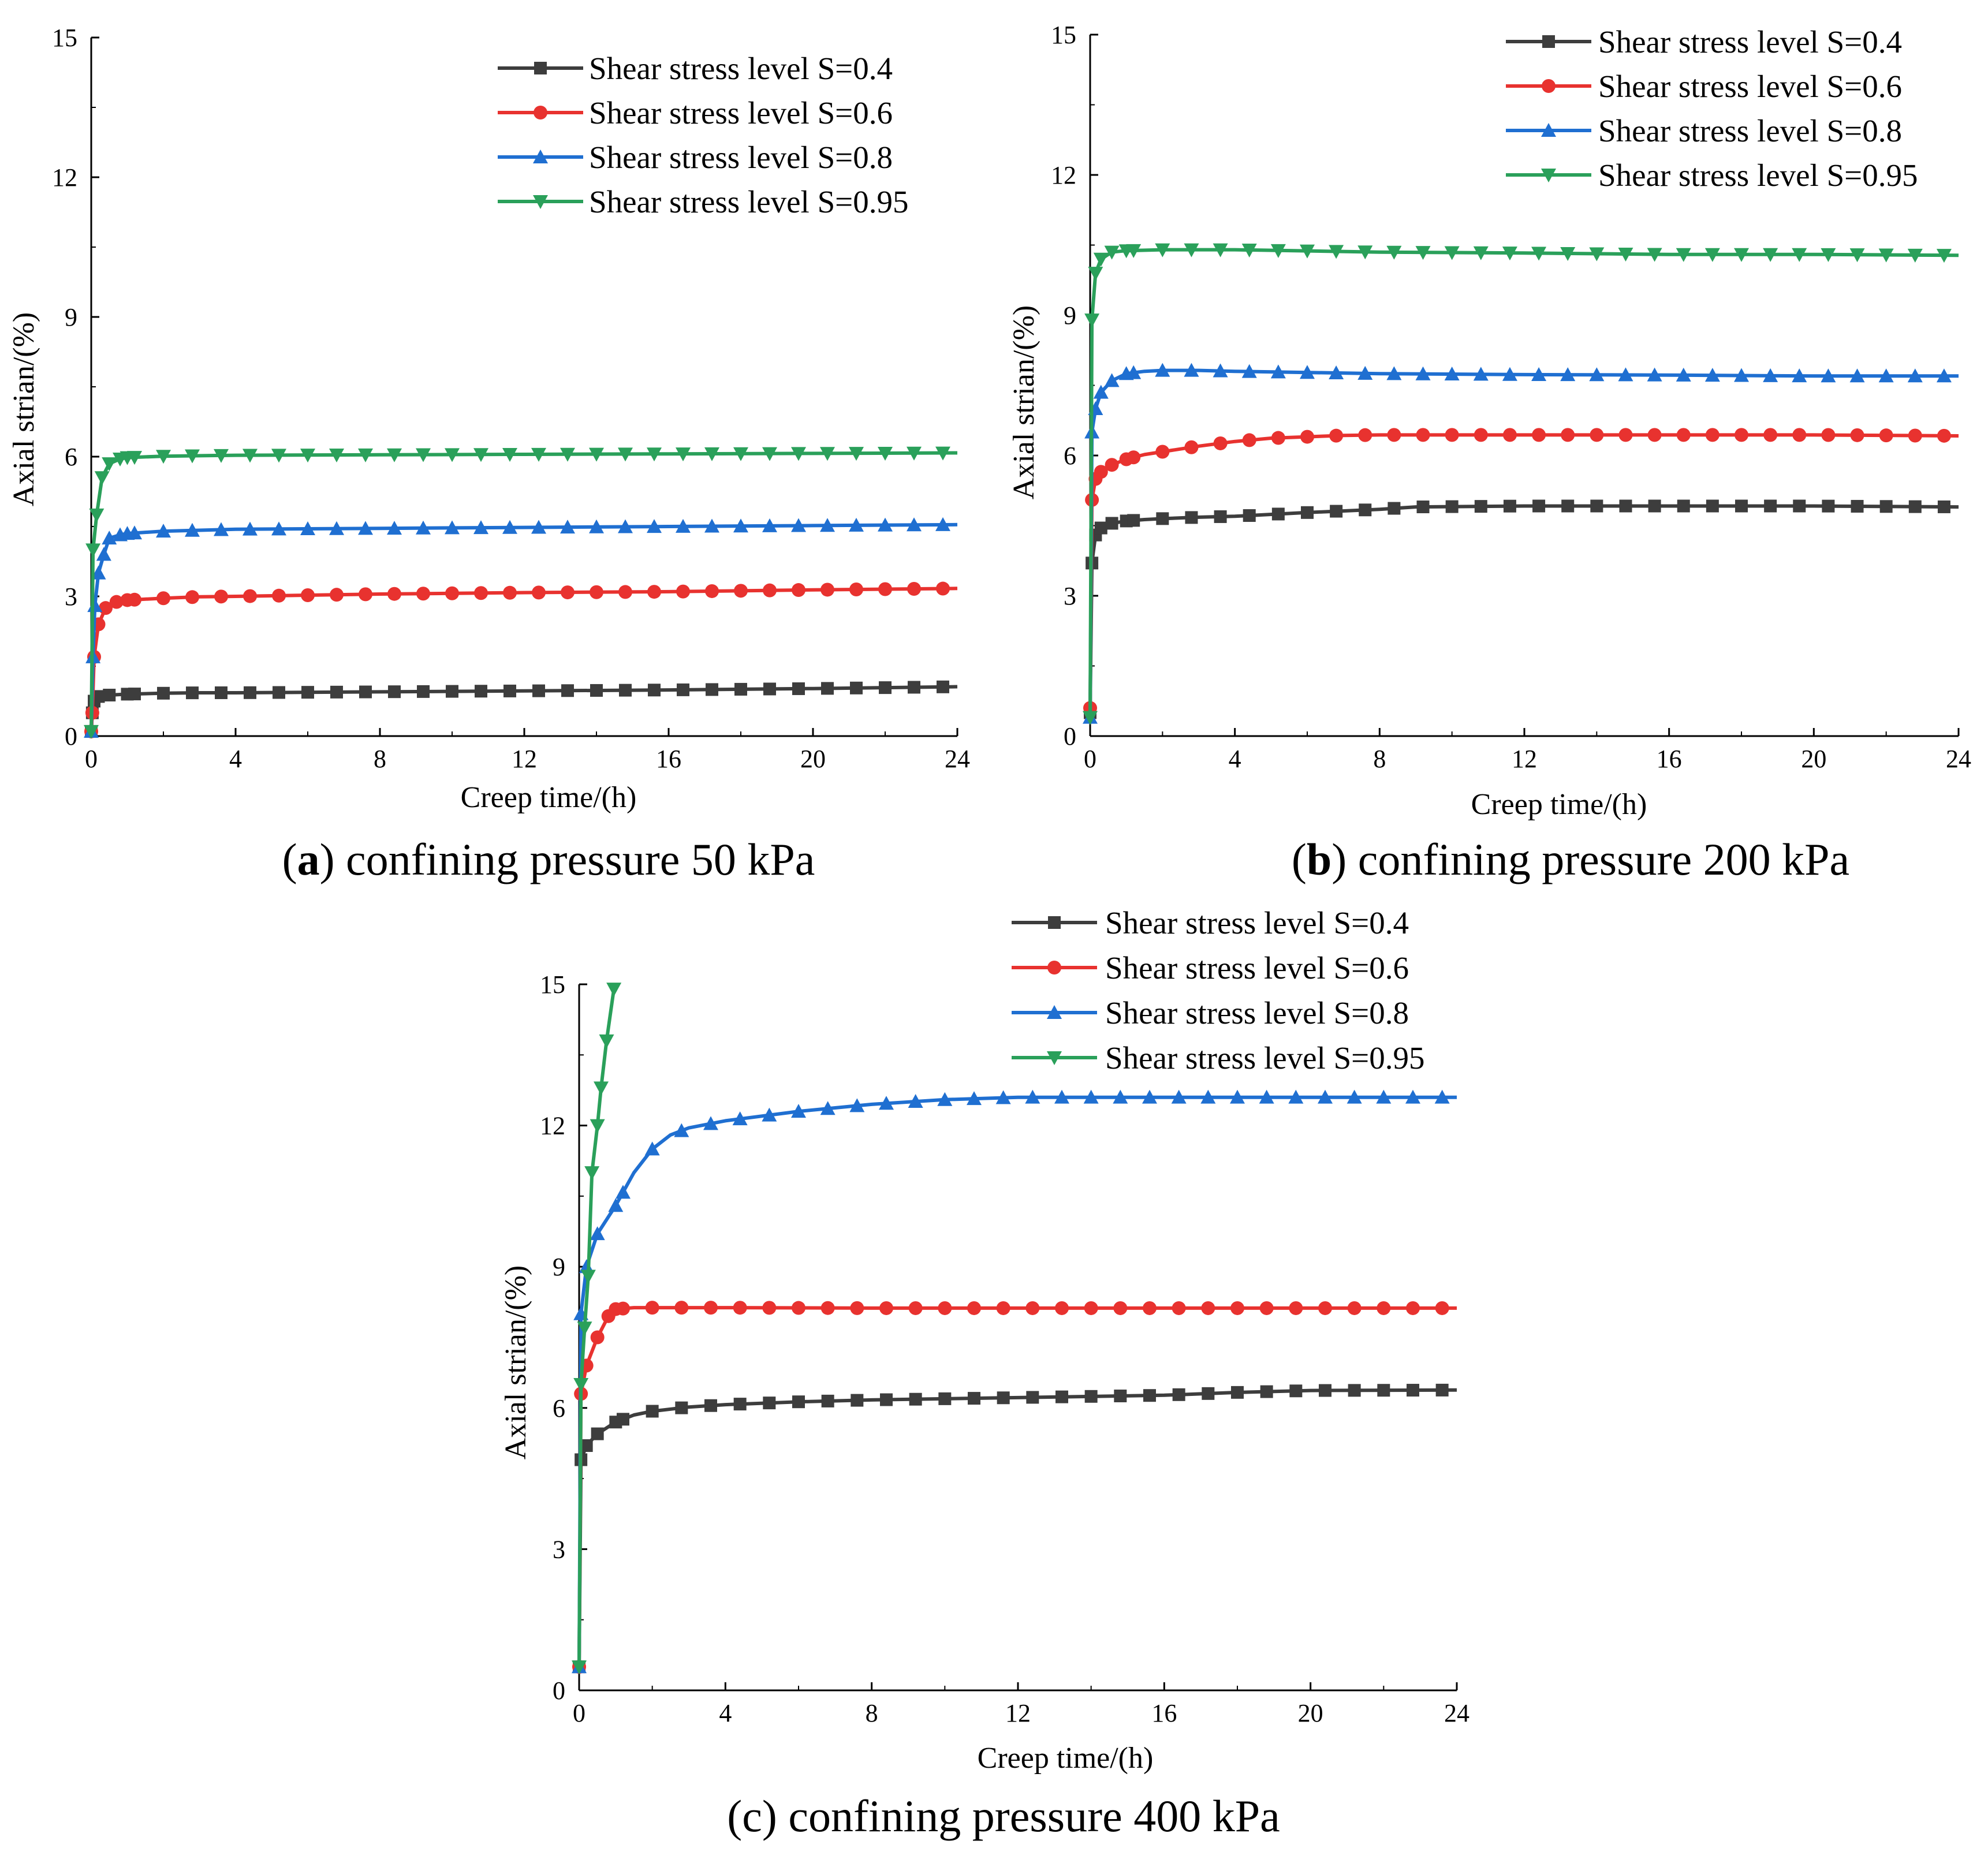  Describe the element at coordinates (752, 1816) in the screenshot. I see `caption-c-letter: c` at that location.